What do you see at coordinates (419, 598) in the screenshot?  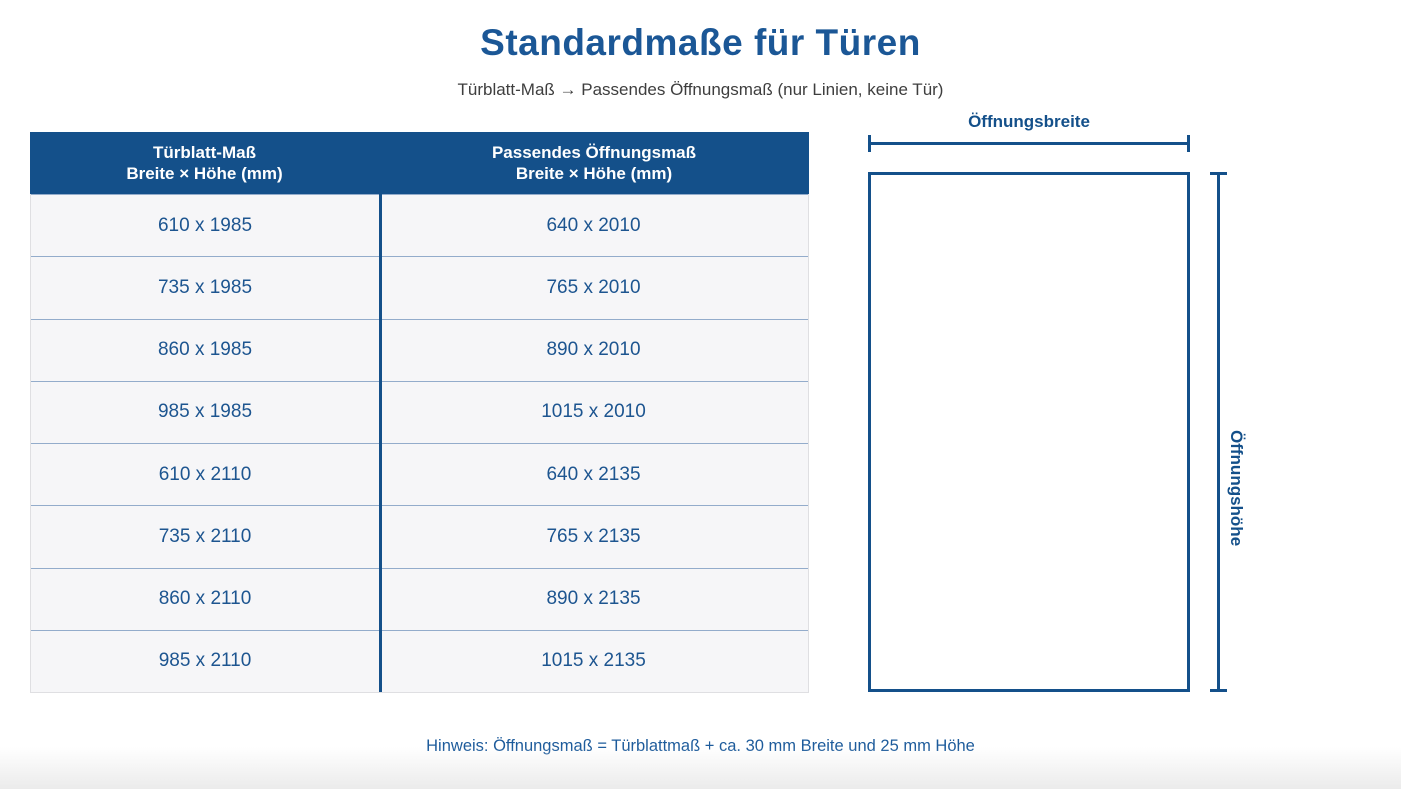 I see `table-row: 860 x 2110 890 x 2135` at bounding box center [419, 598].